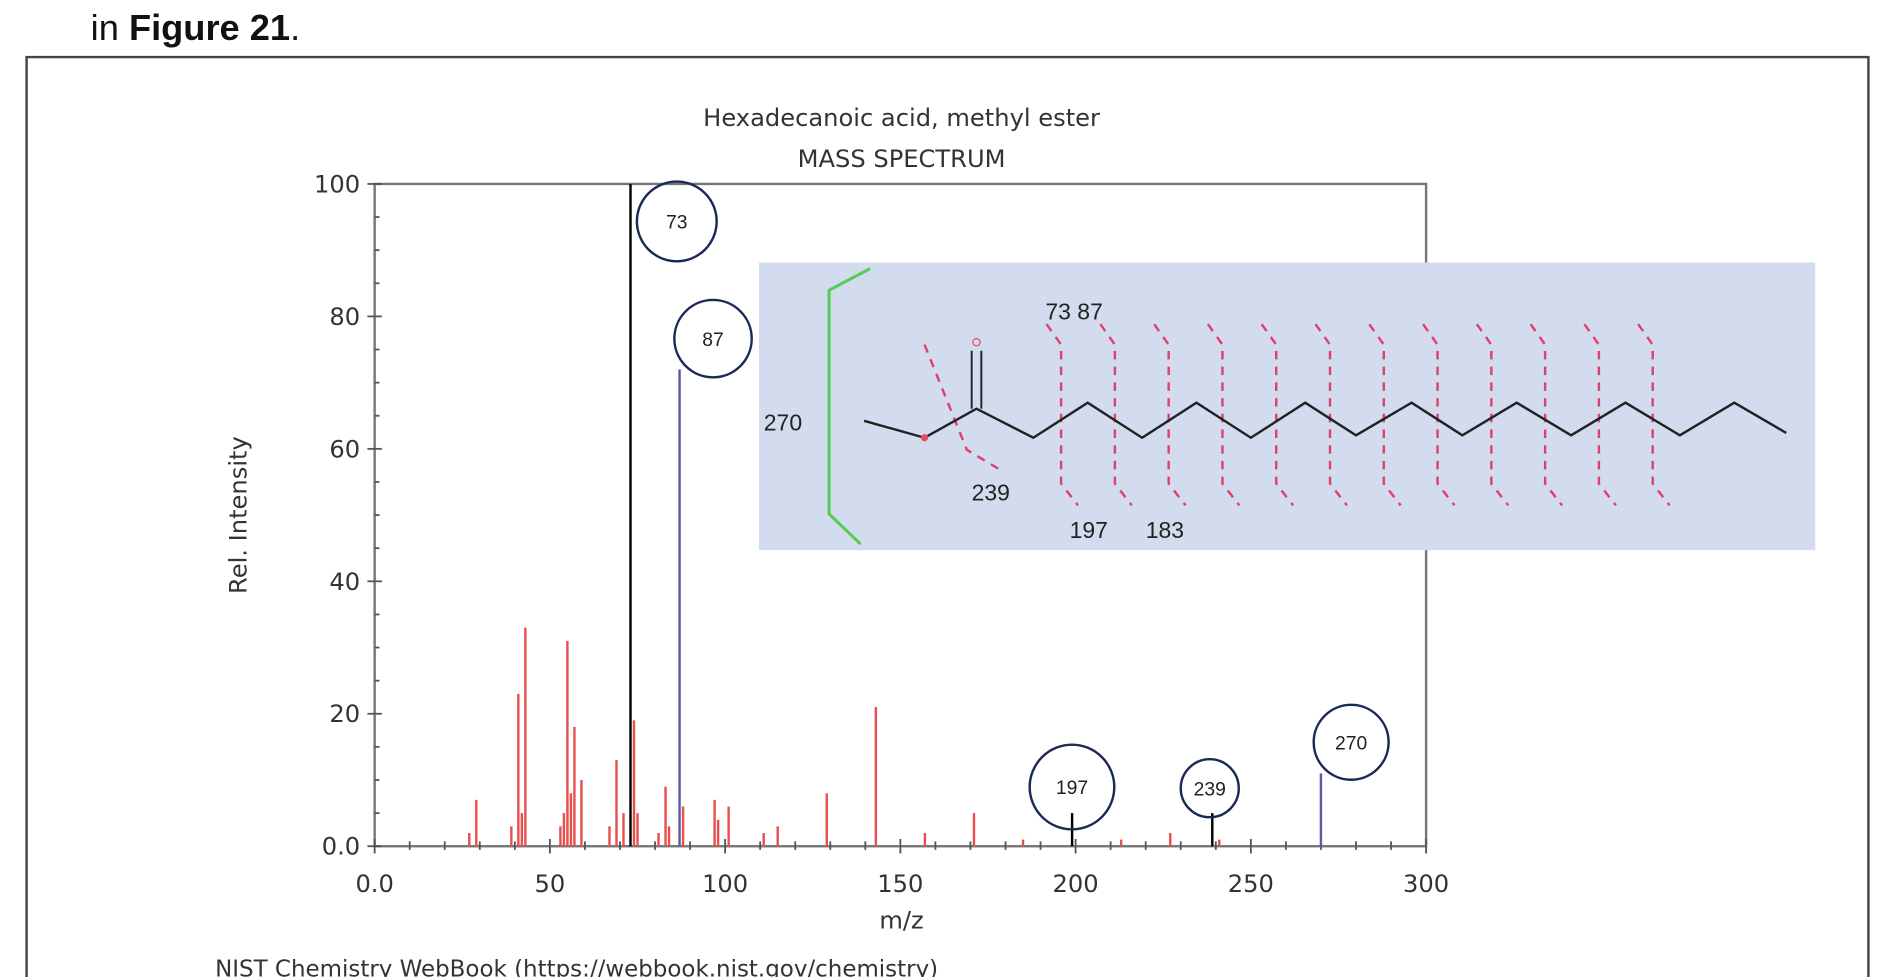 The image size is (1895, 977). Describe the element at coordinates (991, 493) in the screenshot. I see `inset-label-239: 239` at that location.